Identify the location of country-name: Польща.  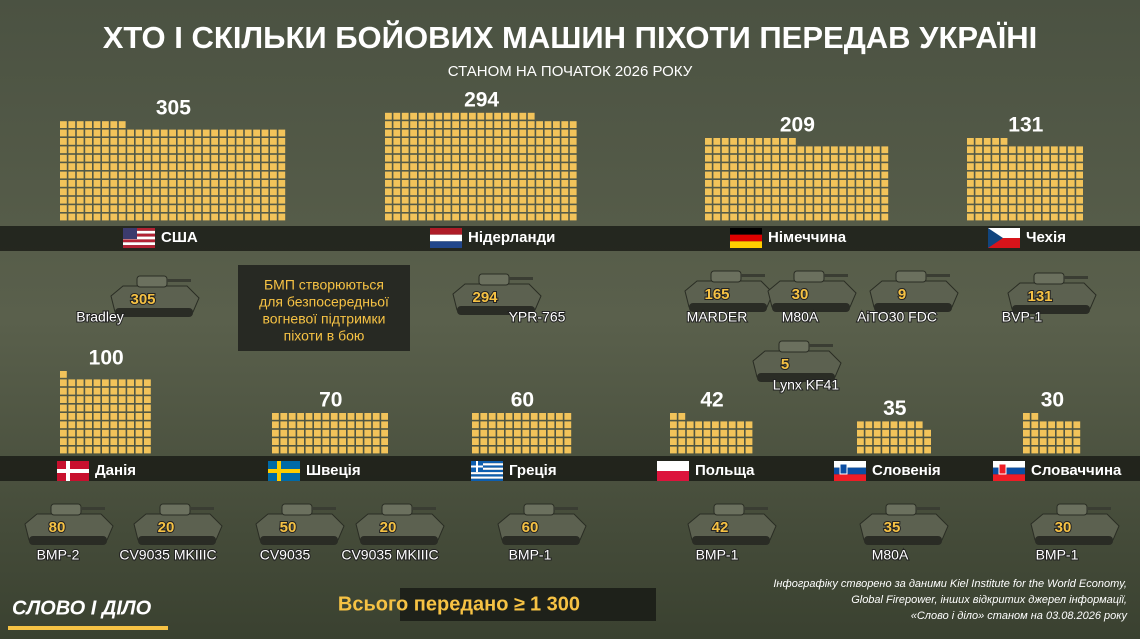
(725, 470).